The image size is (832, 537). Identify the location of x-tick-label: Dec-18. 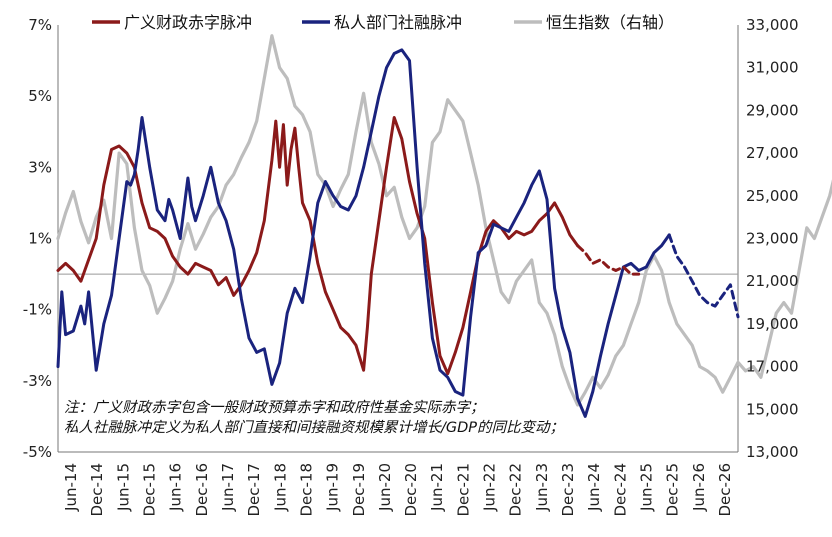
(306, 490).